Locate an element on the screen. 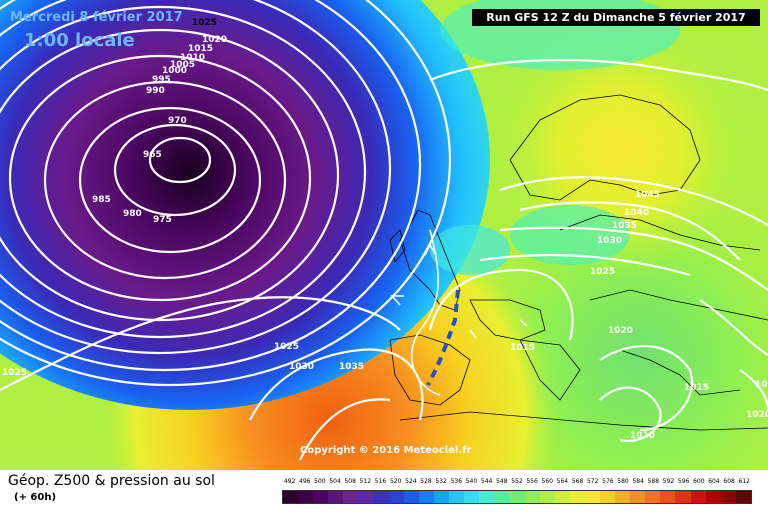  scale-label: 552 is located at coordinates (517, 481).